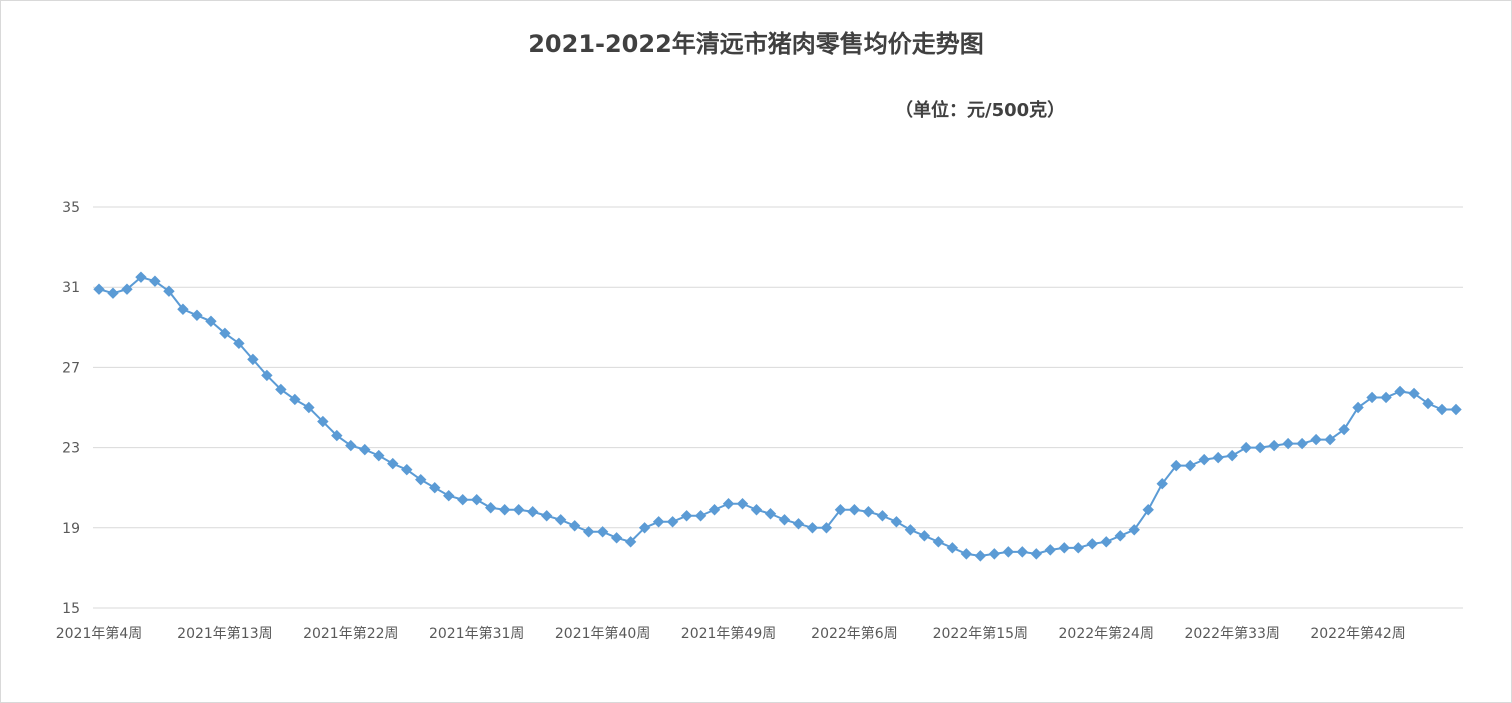 The image size is (1512, 703). Describe the element at coordinates (71, 449) in the screenshot. I see `y-tick-label: 23` at that location.